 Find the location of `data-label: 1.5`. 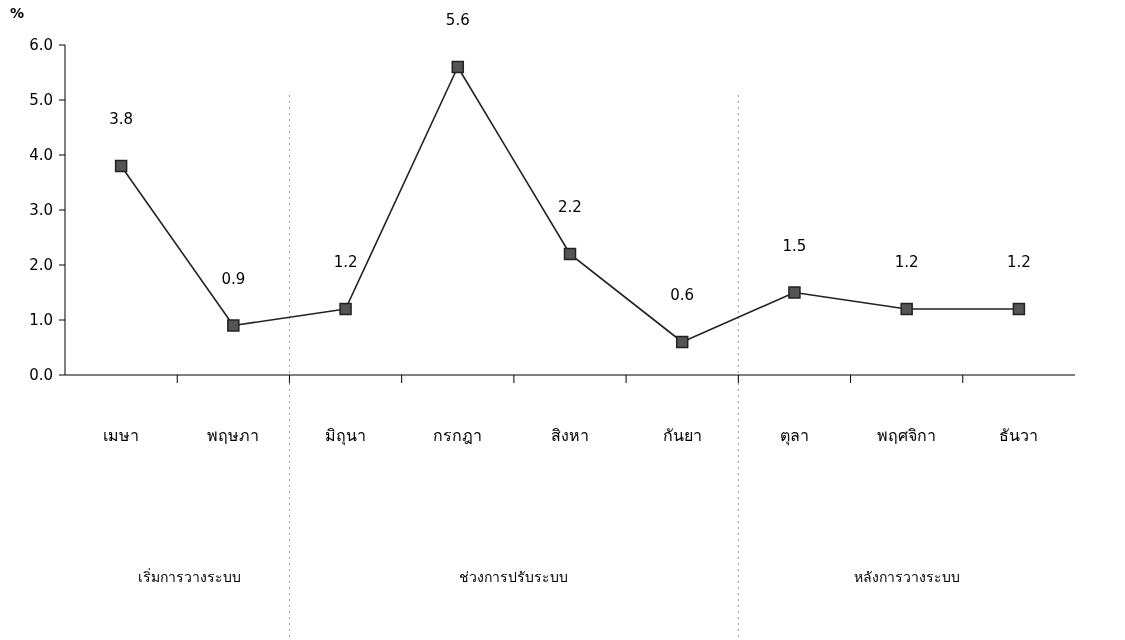

data-label: 1.5 is located at coordinates (794, 245).